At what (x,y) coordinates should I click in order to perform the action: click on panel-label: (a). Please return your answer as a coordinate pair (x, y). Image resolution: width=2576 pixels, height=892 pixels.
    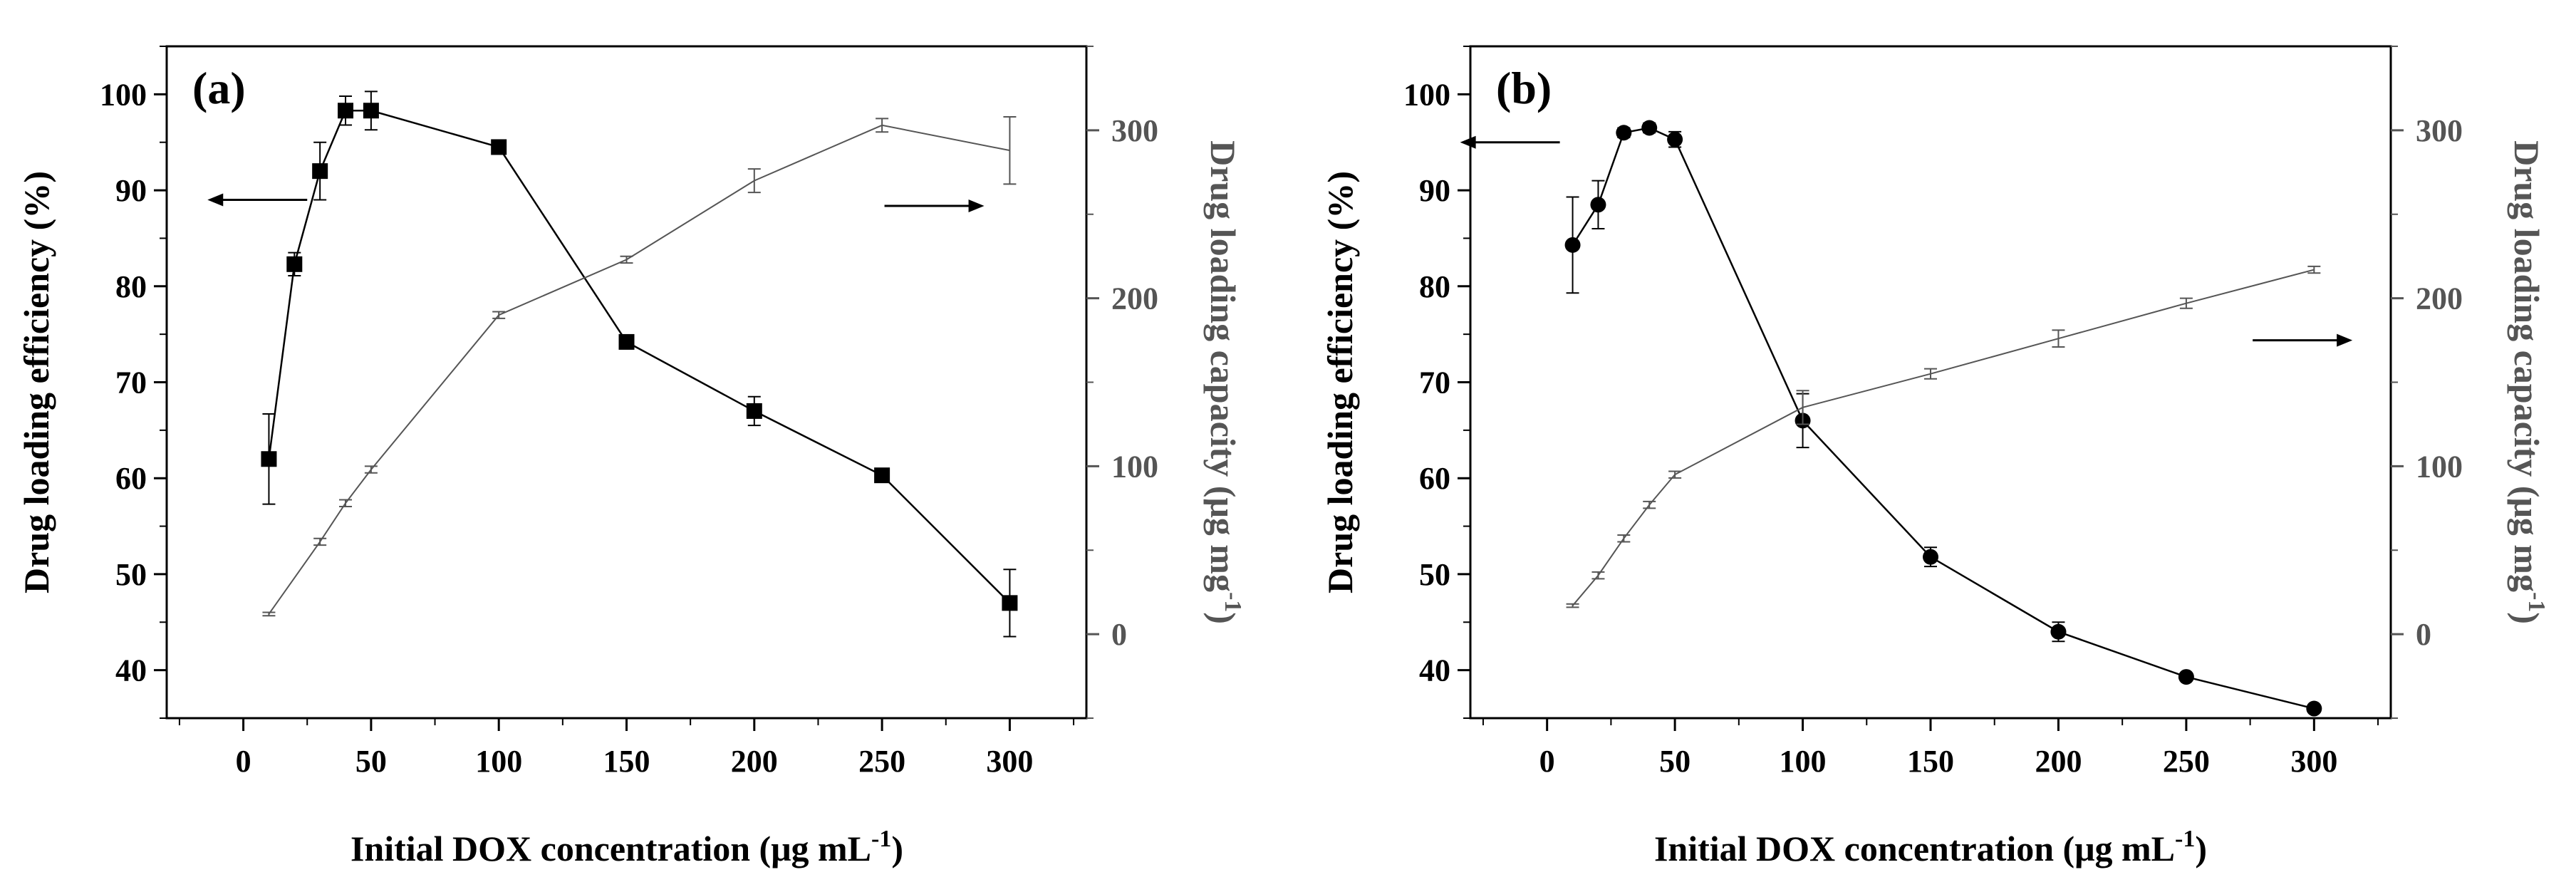
    Looking at the image, I should click on (219, 88).